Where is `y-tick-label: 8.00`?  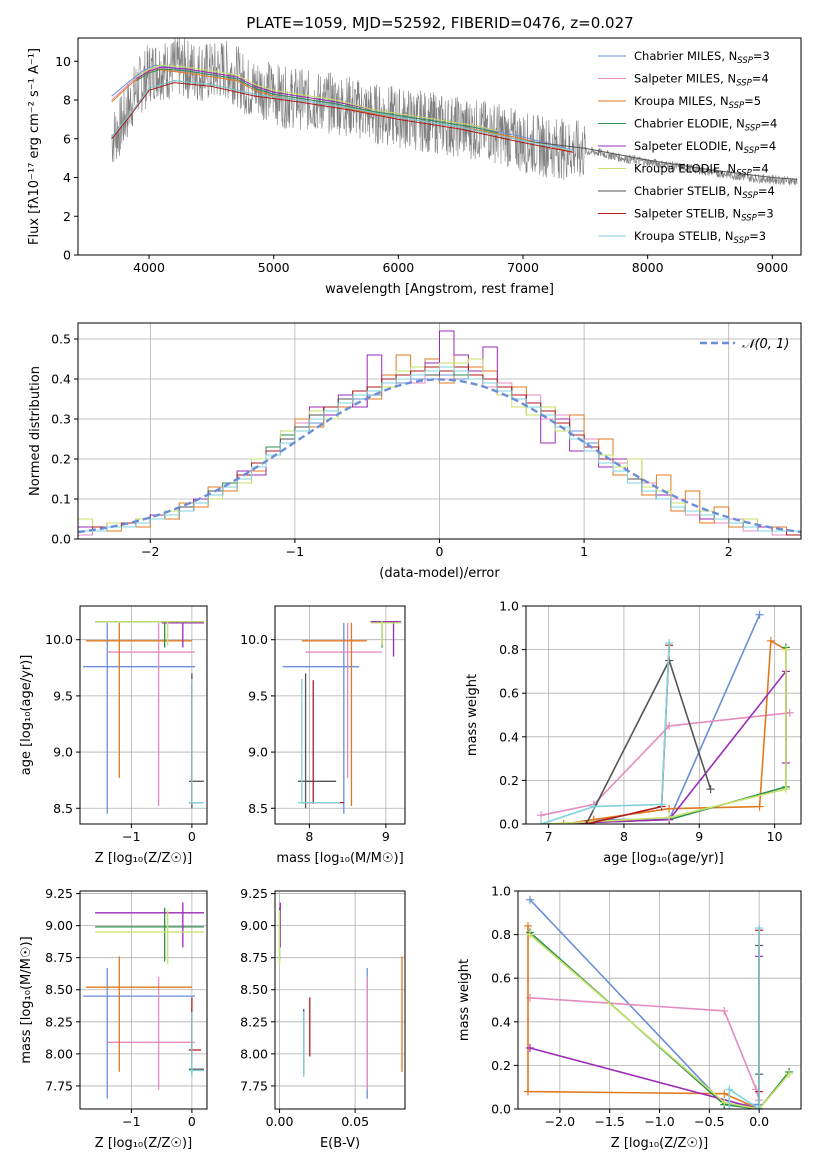
y-tick-label: 8.00 is located at coordinates (254, 1053).